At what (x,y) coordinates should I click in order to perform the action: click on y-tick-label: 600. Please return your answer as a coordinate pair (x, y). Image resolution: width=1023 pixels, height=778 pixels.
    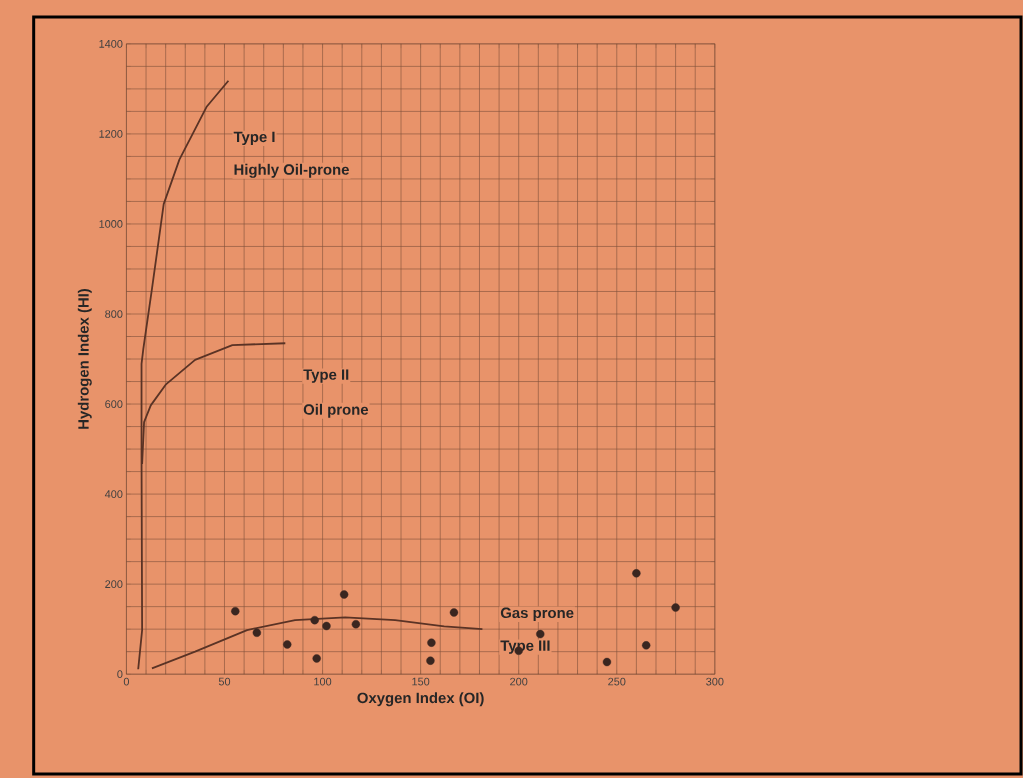
    Looking at the image, I should click on (114, 404).